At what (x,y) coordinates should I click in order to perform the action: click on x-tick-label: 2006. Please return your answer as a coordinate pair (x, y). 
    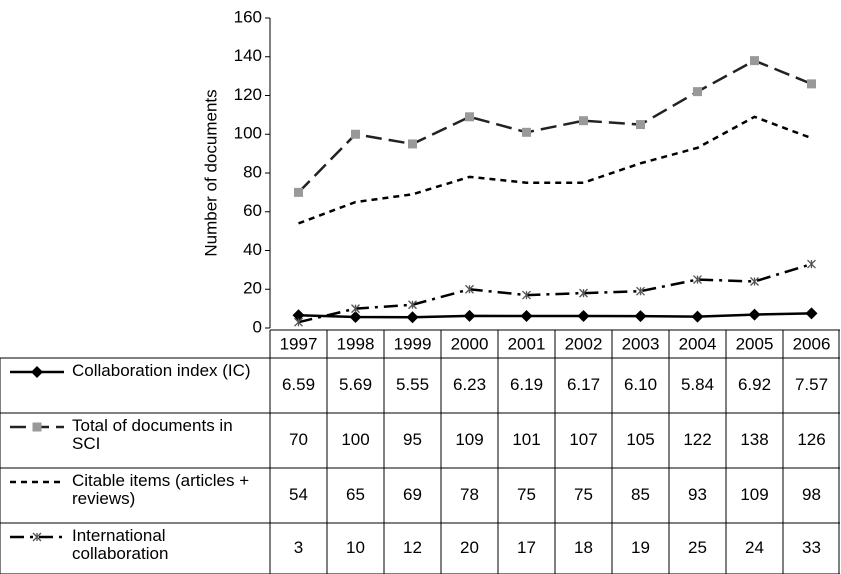
    Looking at the image, I should click on (812, 343).